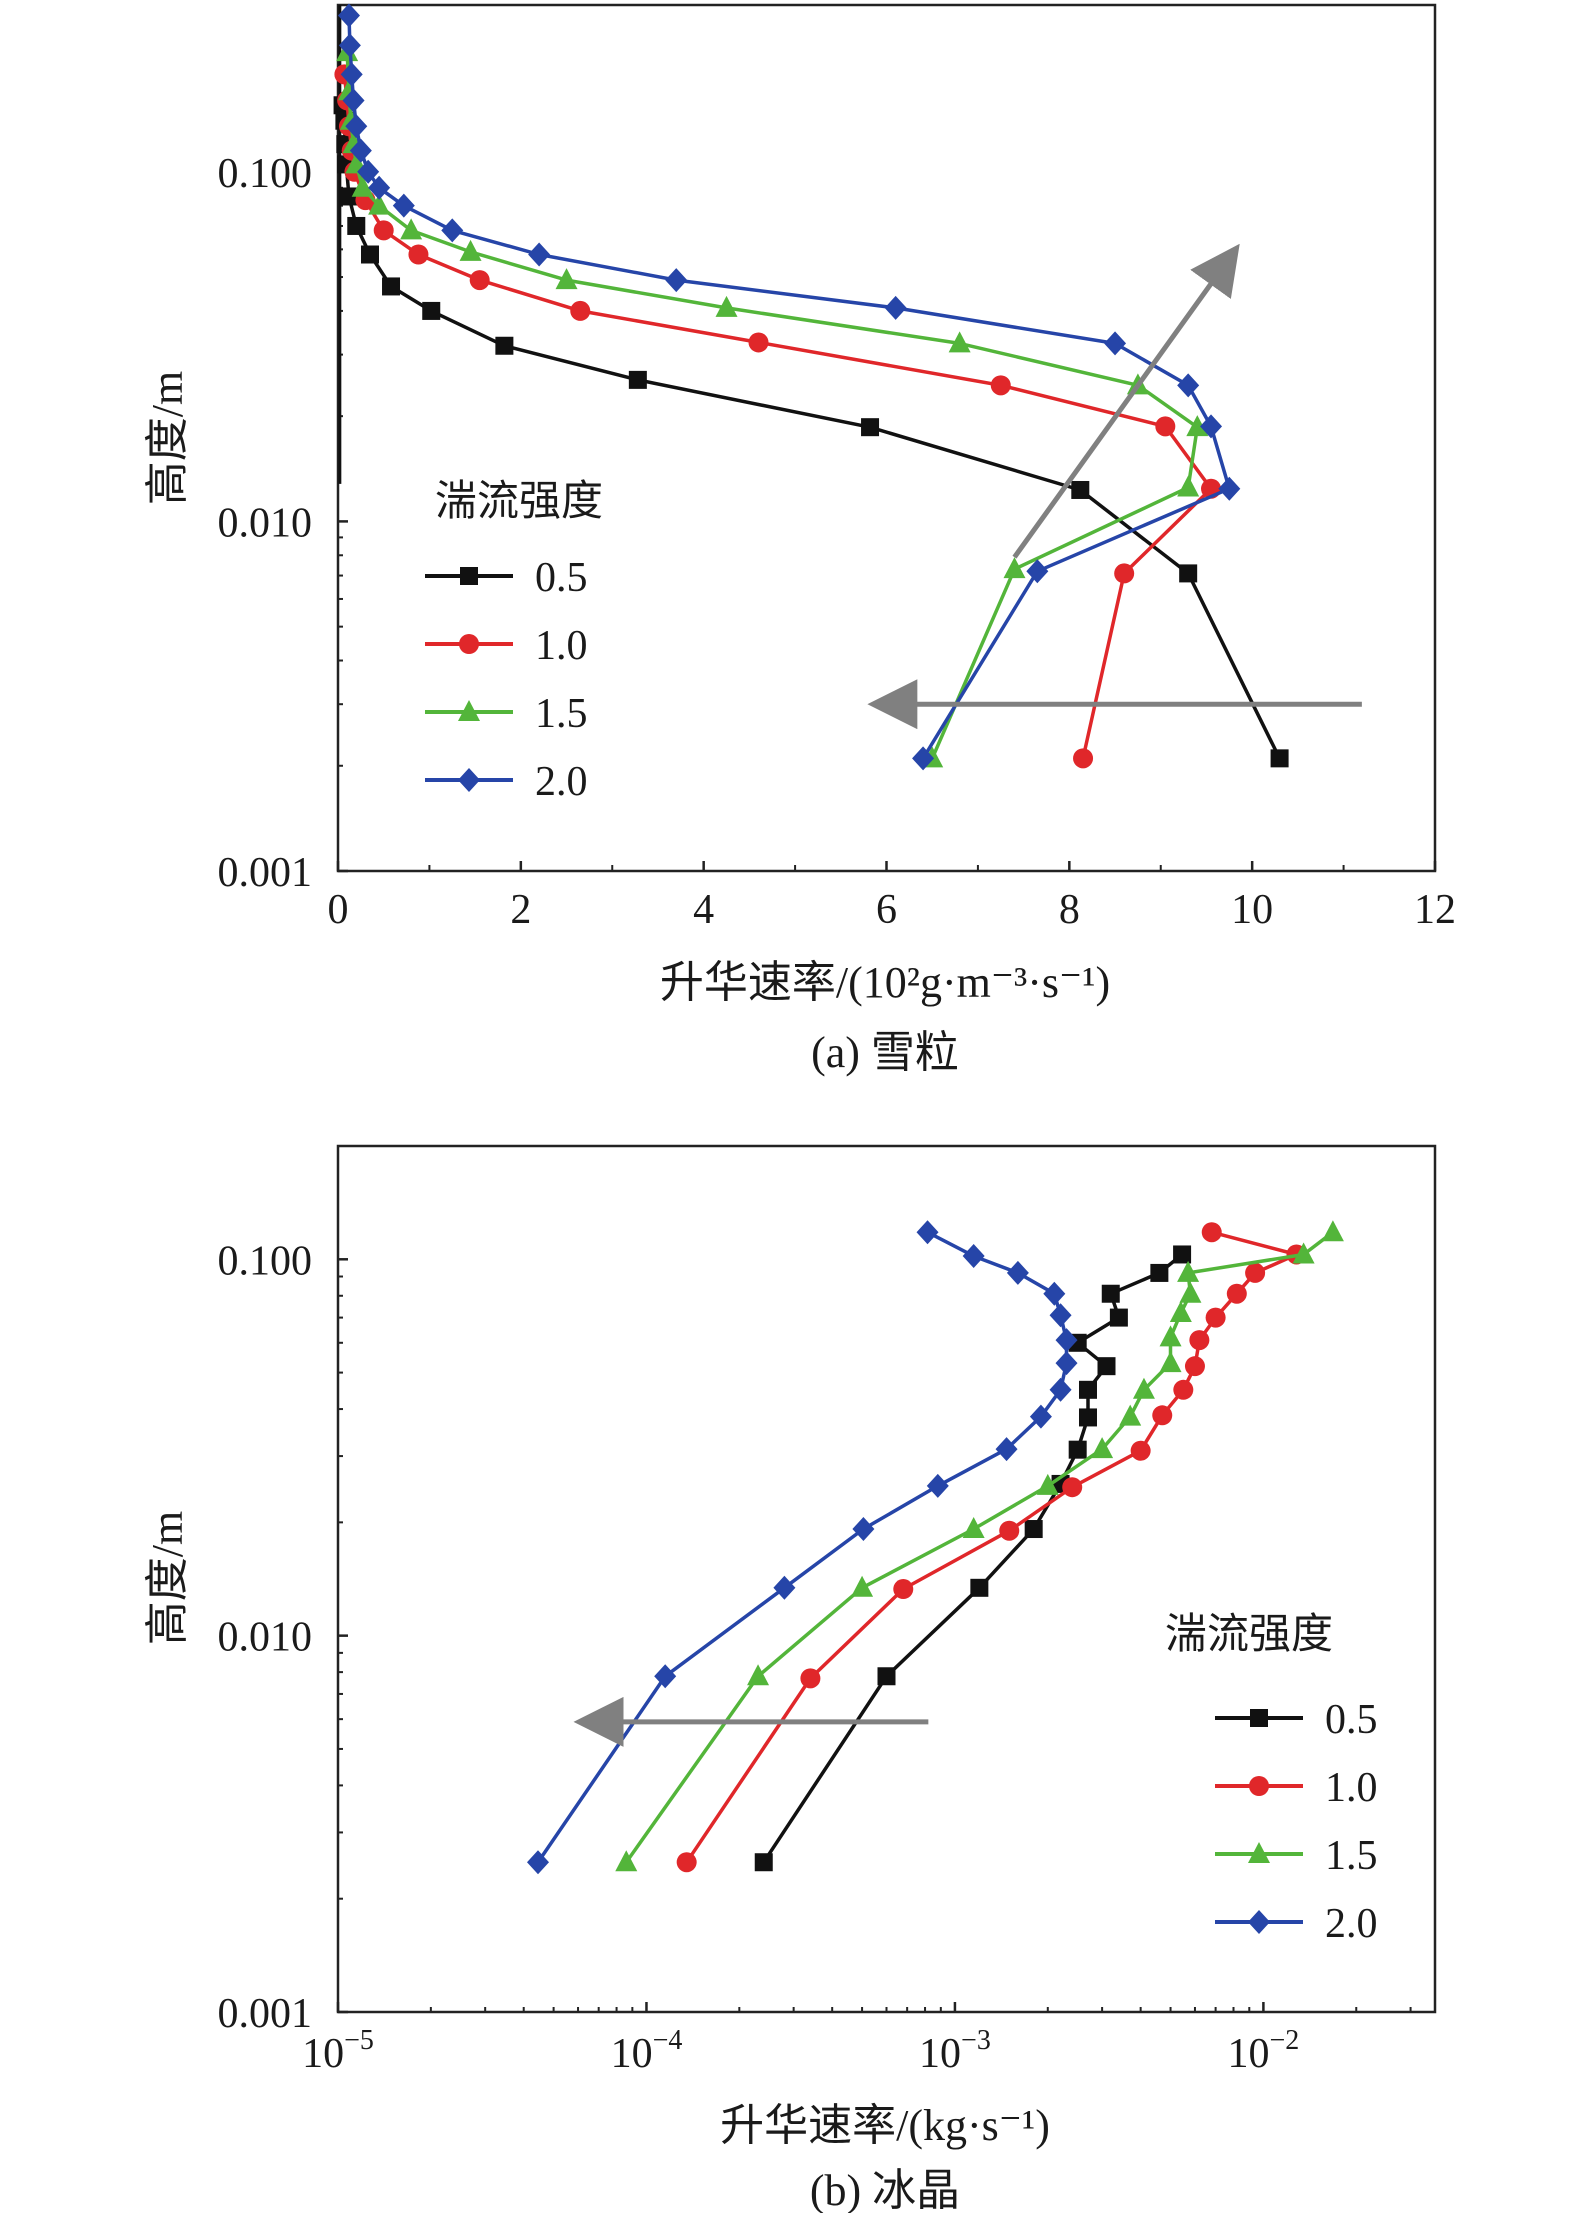 This screenshot has width=1575, height=2213. I want to click on arrow-annotation, so click(1126, 401).